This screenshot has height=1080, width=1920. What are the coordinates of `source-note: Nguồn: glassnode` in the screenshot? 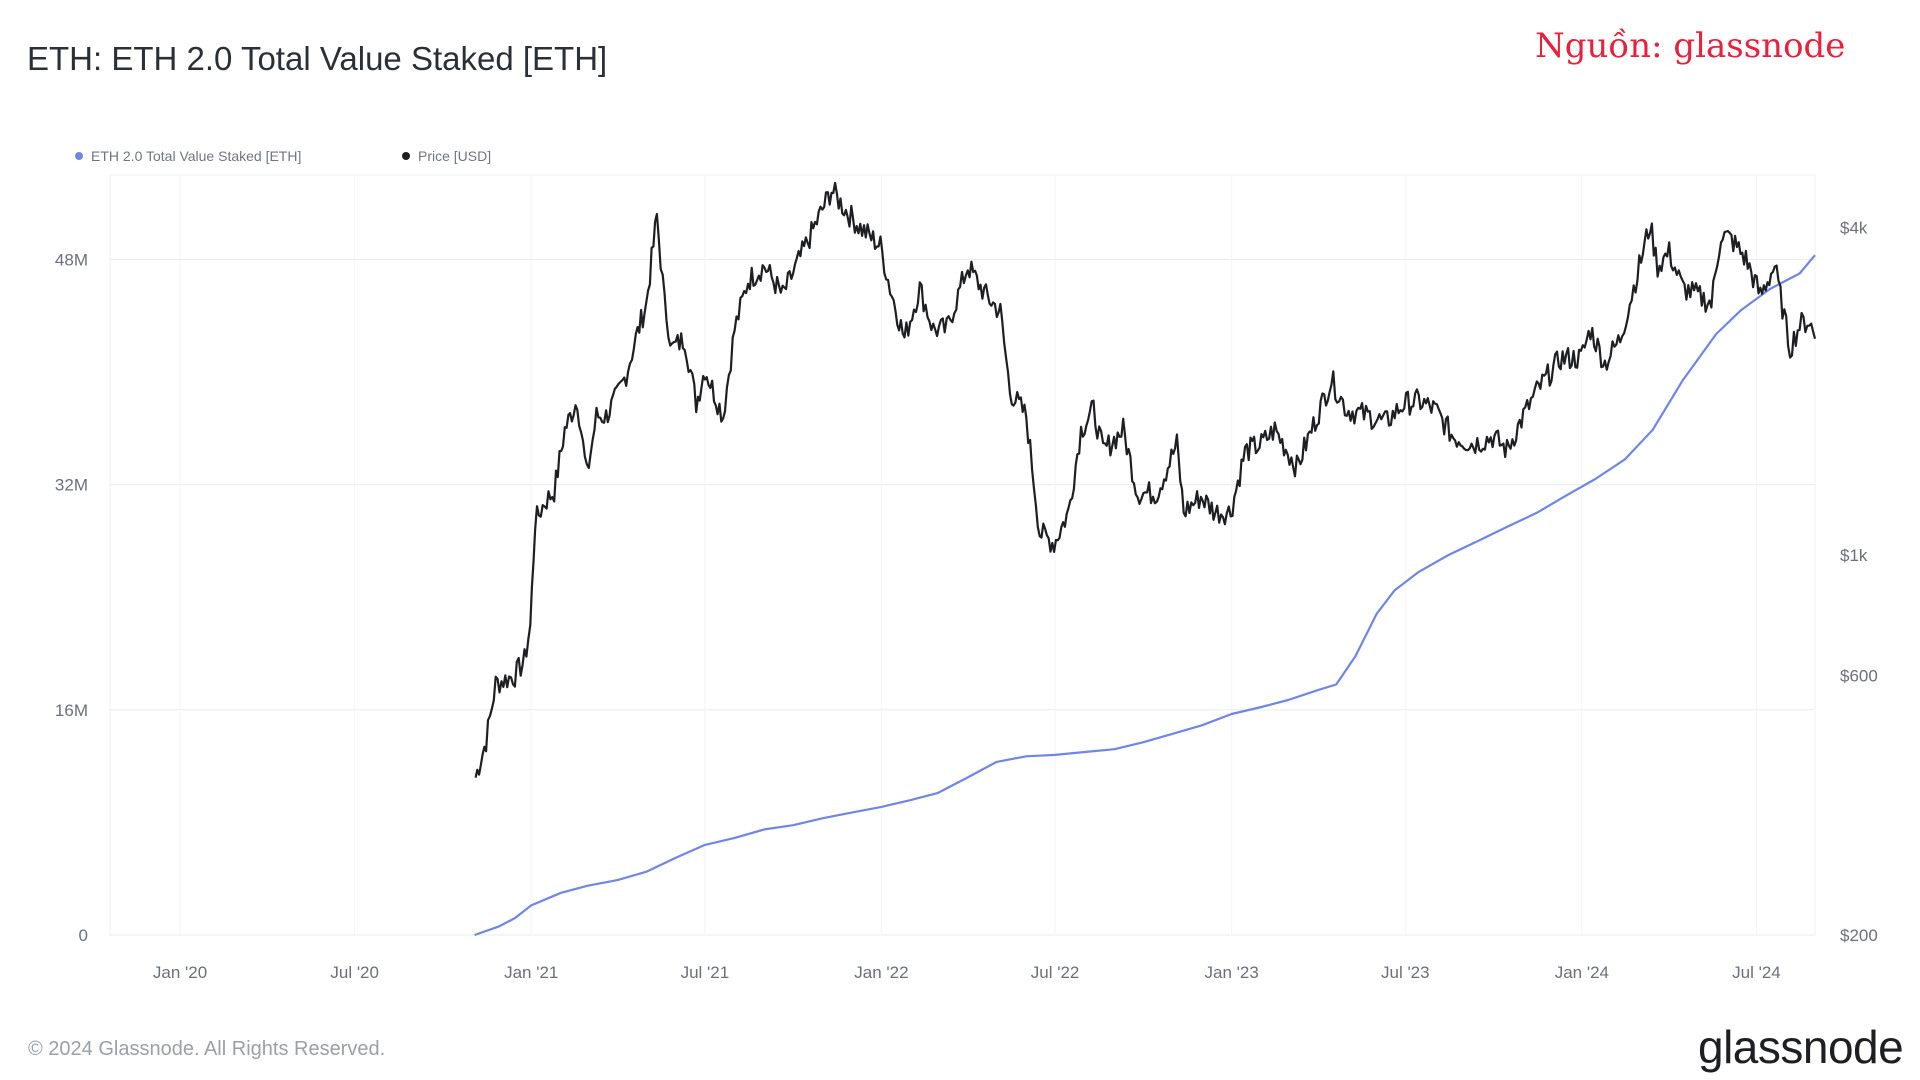 It's located at (1690, 46).